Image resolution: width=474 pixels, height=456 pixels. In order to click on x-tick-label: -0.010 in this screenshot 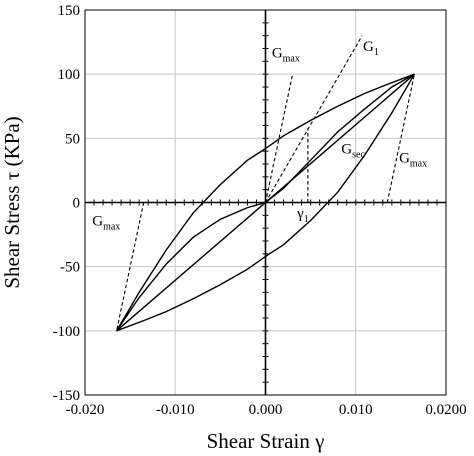, I will do `click(175, 410)`.